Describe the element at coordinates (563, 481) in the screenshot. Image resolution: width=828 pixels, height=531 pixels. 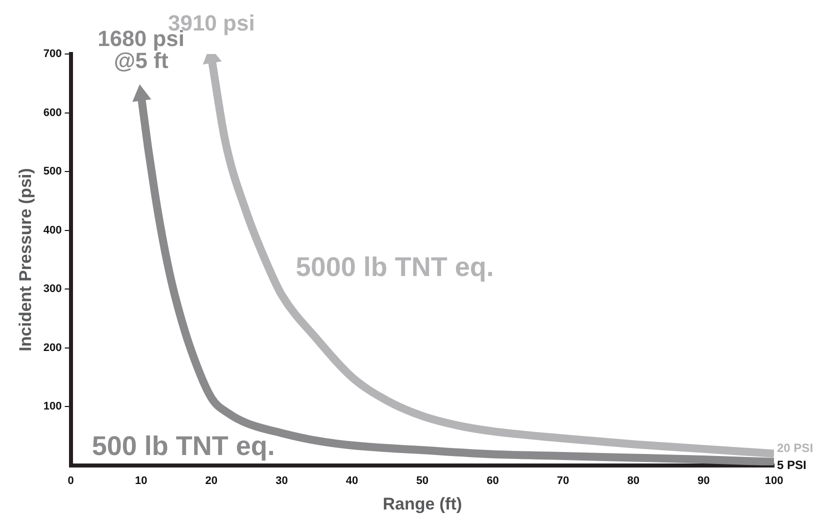
I see `x-tick-label: 70` at that location.